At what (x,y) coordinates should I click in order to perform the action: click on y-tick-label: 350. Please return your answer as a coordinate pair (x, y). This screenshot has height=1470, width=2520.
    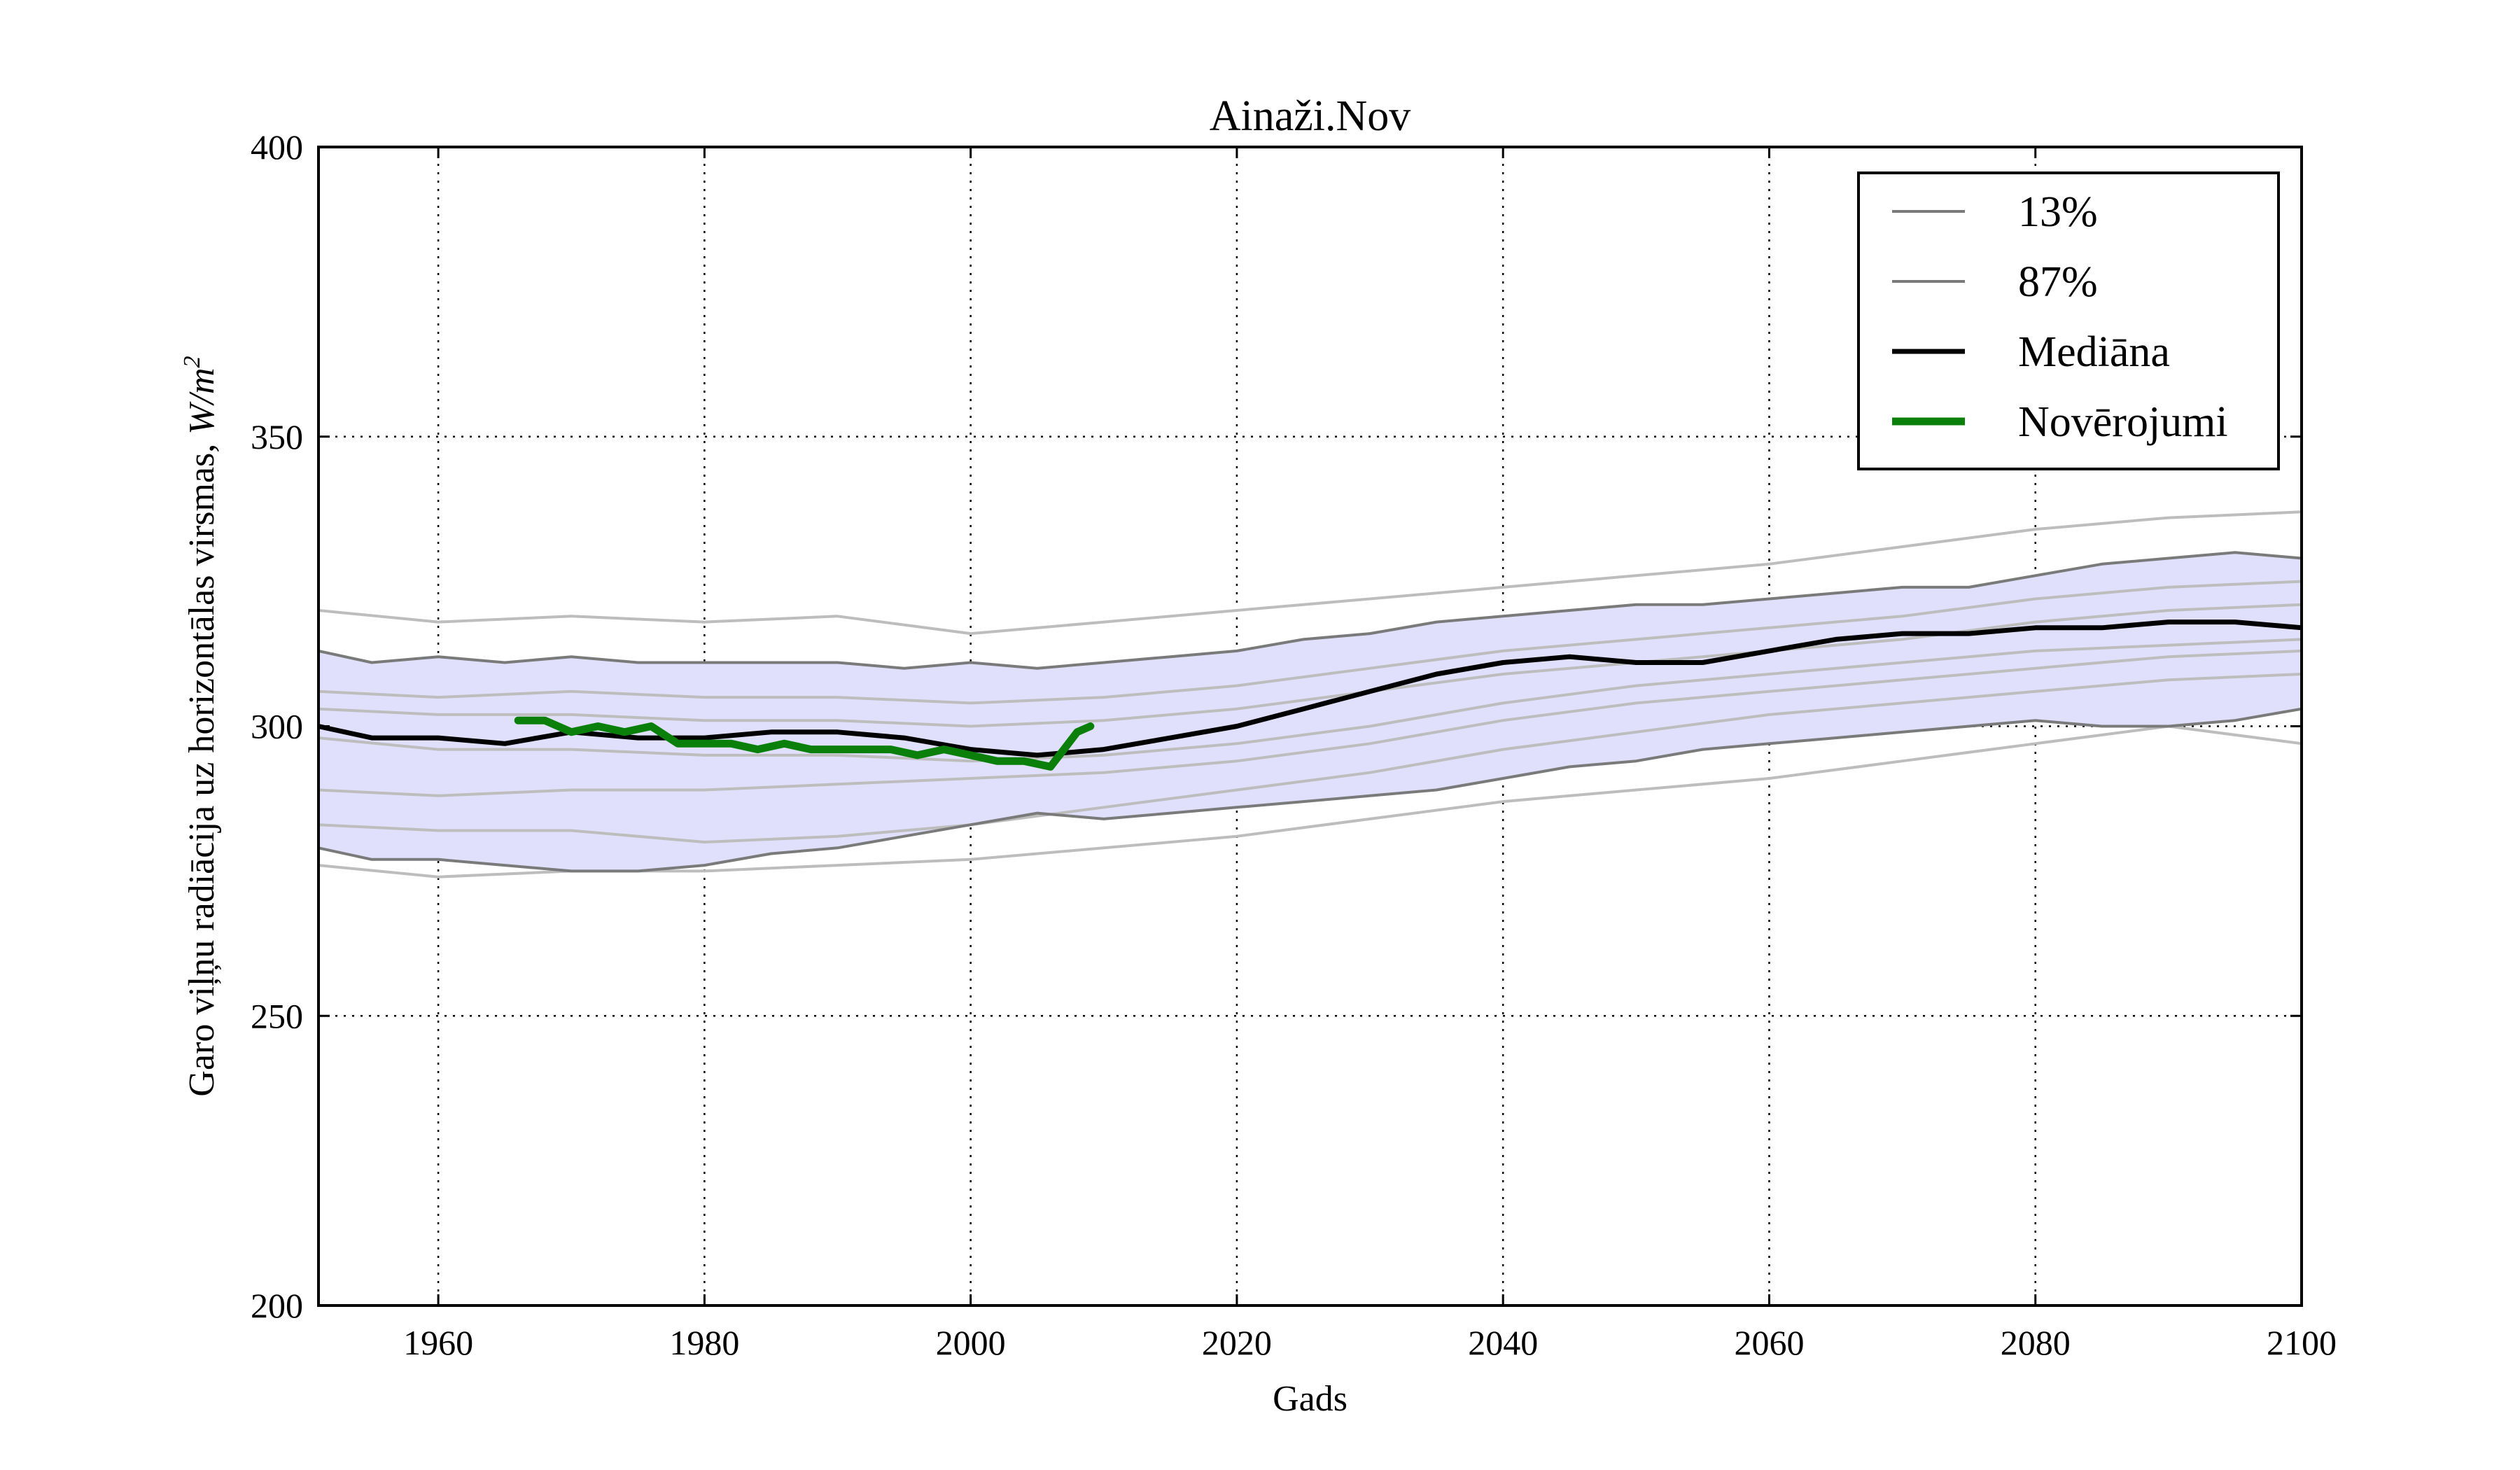
    Looking at the image, I should click on (277, 436).